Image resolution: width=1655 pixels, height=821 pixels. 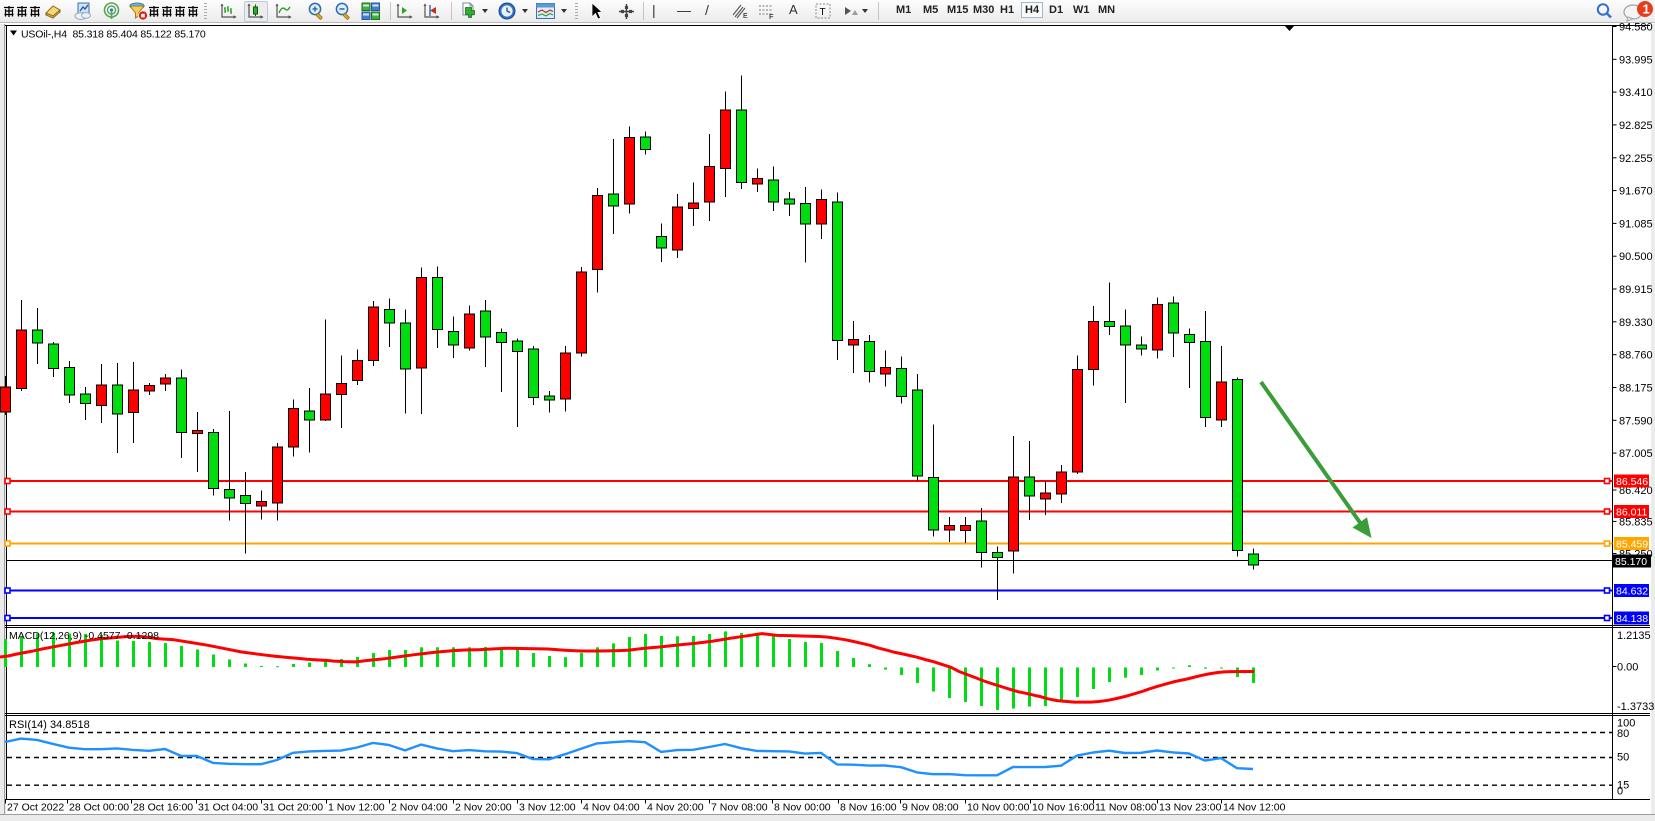 I want to click on svg-text: 86.546, so click(x=1632, y=482).